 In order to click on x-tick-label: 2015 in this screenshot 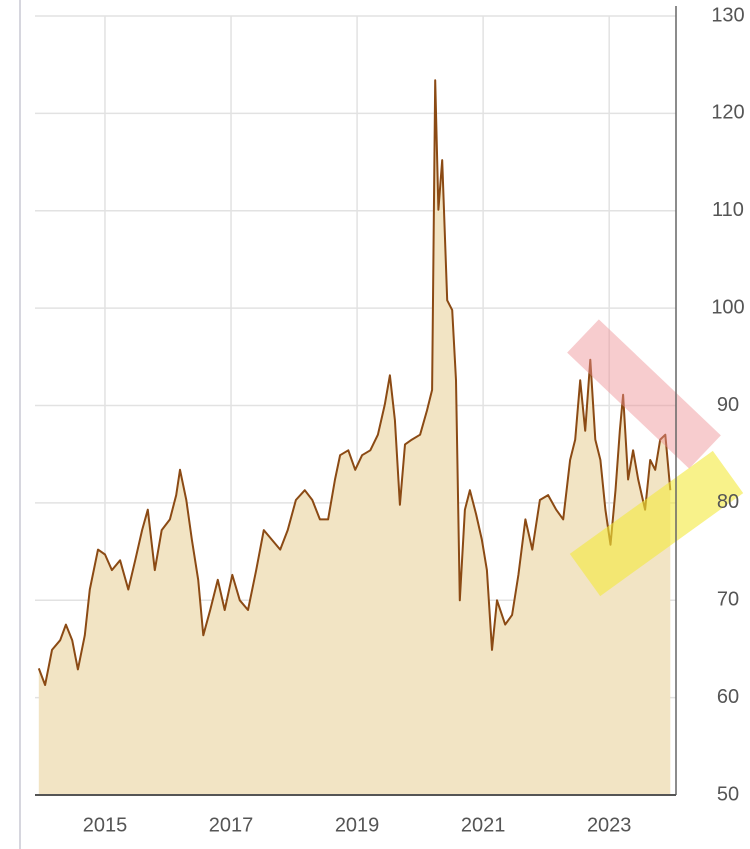, I will do `click(105, 825)`.